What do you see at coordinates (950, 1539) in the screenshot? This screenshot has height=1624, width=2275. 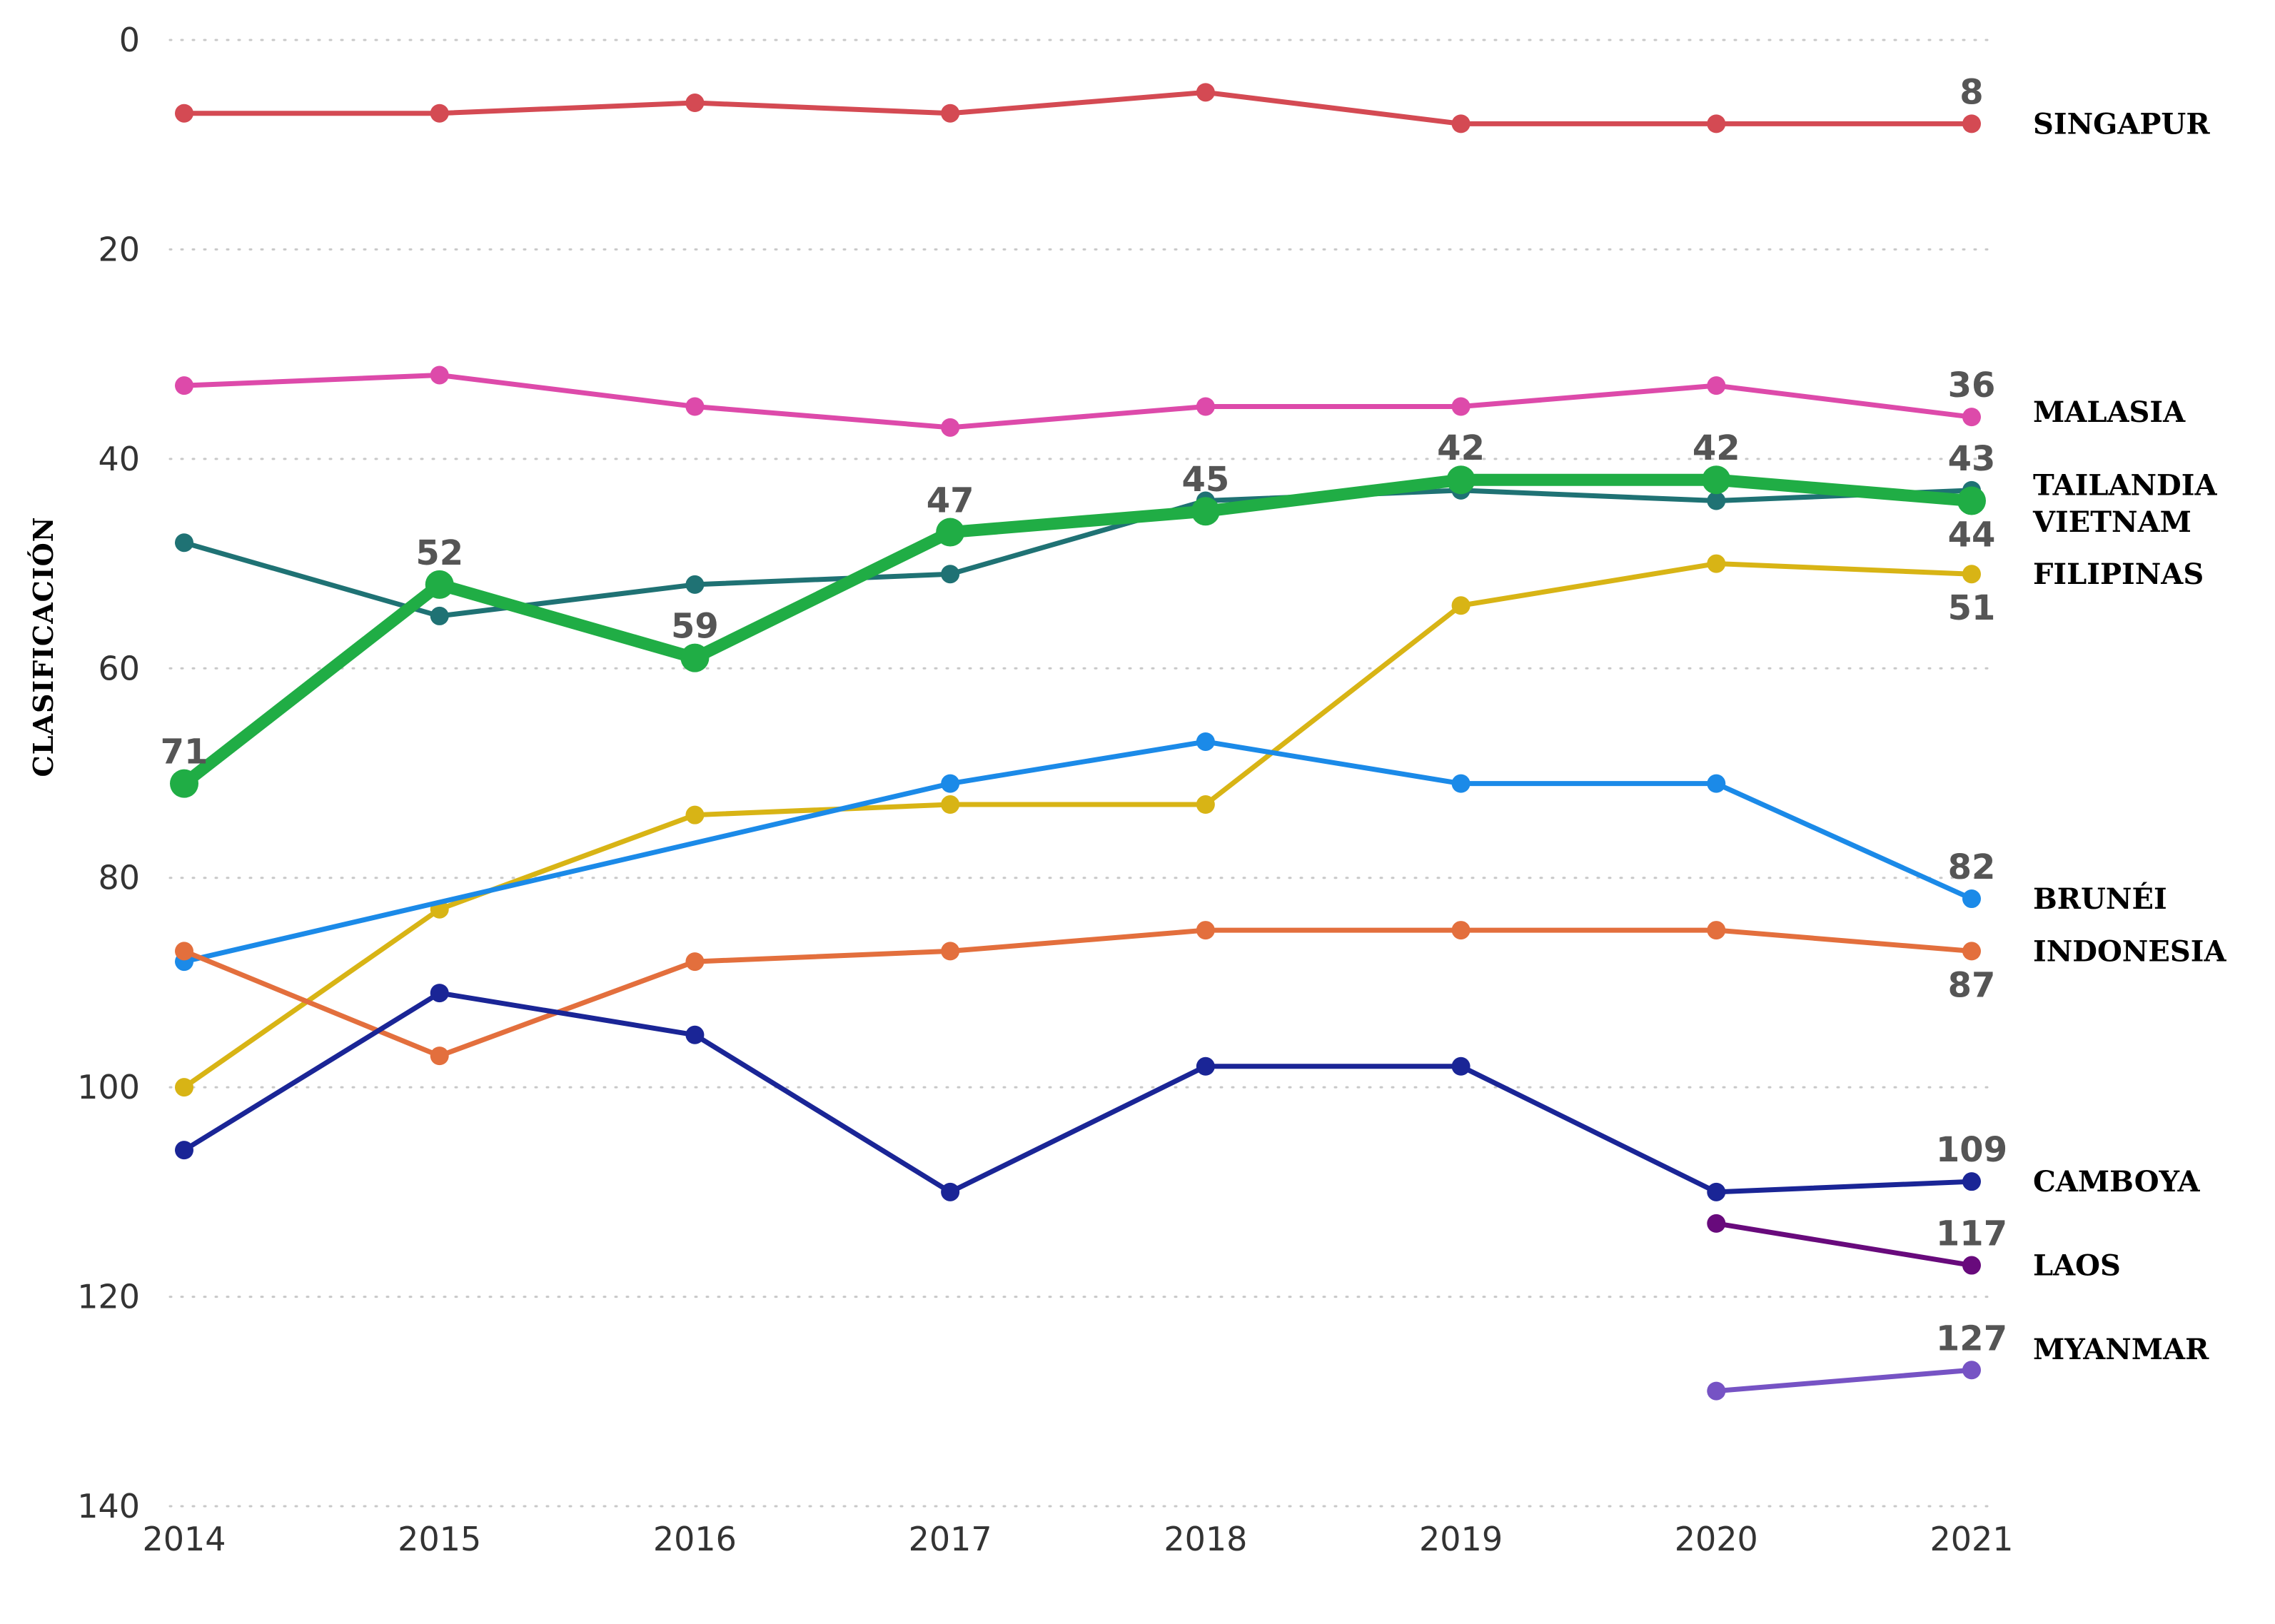 I see `x-tick-label: 2017` at bounding box center [950, 1539].